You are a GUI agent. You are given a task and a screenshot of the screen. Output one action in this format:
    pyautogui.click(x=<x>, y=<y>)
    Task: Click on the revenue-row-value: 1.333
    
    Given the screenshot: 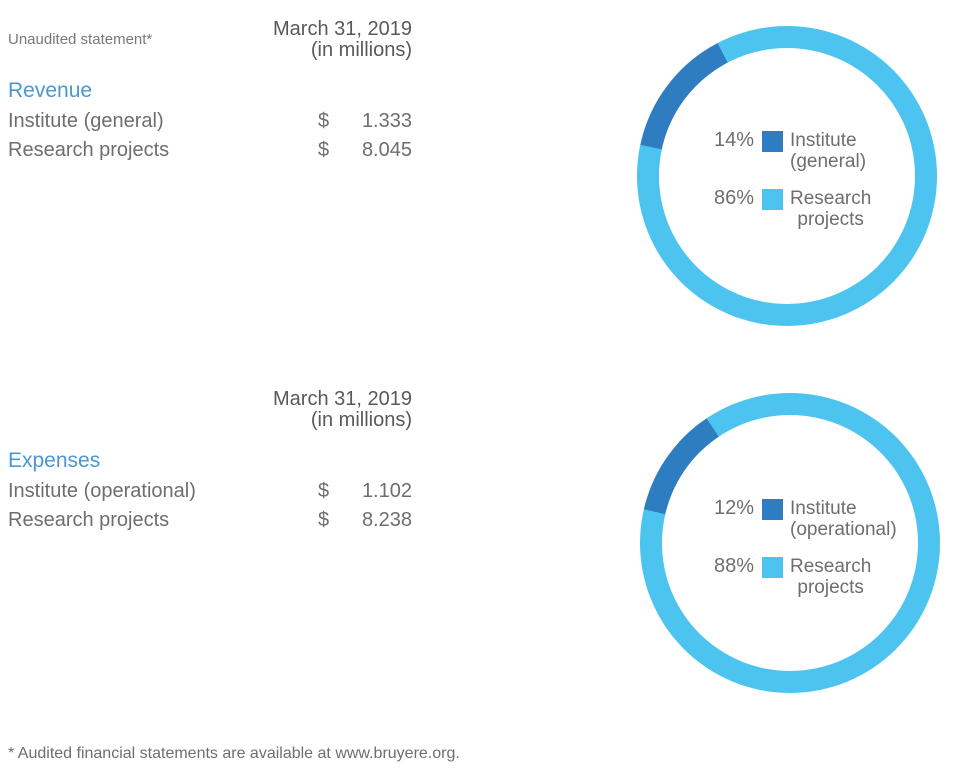 What is the action you would take?
    pyautogui.click(x=386, y=121)
    